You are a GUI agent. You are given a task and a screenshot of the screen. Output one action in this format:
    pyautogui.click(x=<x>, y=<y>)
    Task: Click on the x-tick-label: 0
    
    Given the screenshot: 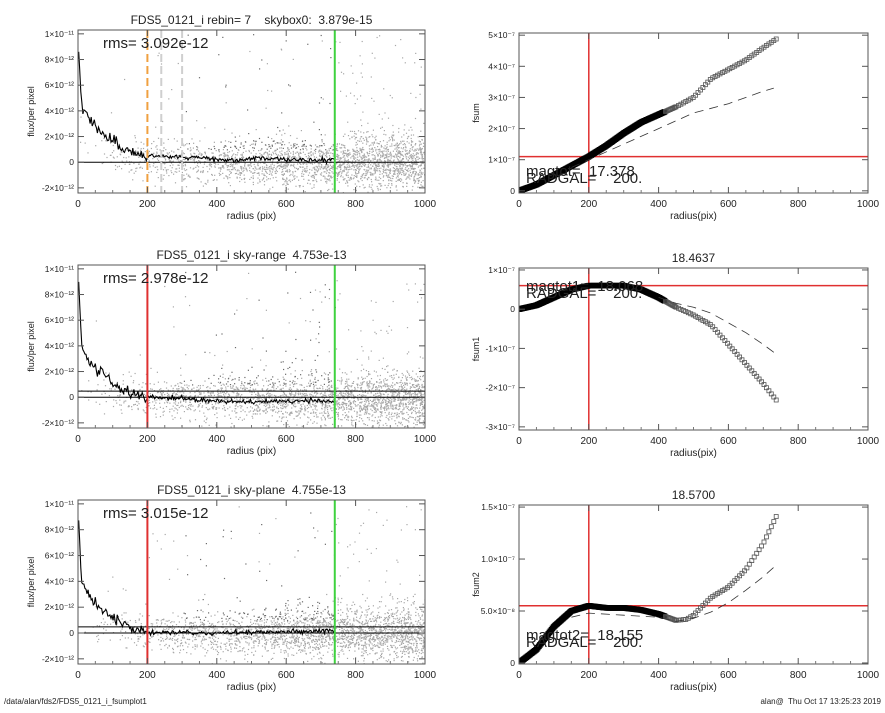 What is the action you would take?
    pyautogui.click(x=519, y=204)
    